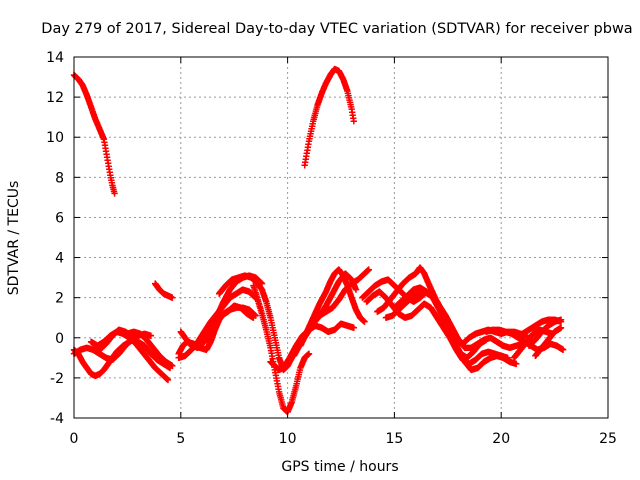 This screenshot has width=640, height=480. What do you see at coordinates (59, 339) in the screenshot?
I see `y-tick-label: 0` at bounding box center [59, 339].